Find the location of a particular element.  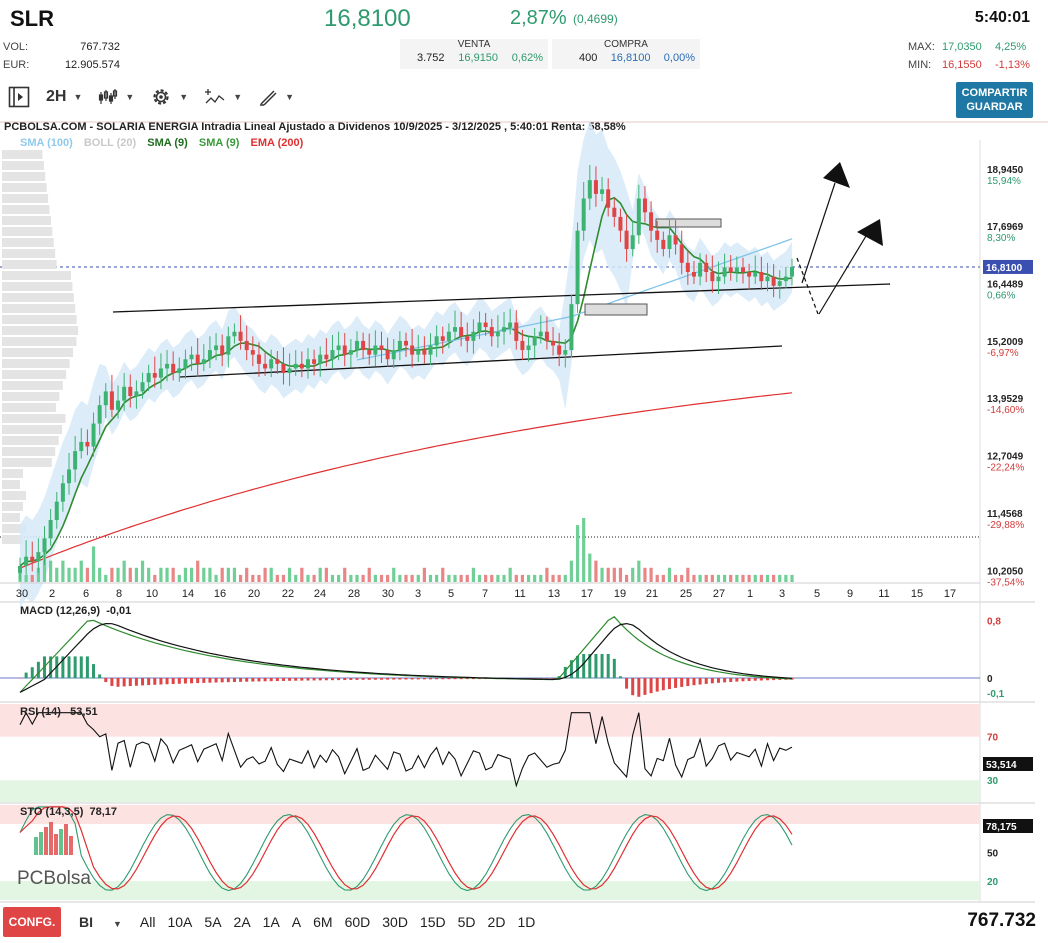

legend-boll: BOLL (20) is located at coordinates (110, 143).